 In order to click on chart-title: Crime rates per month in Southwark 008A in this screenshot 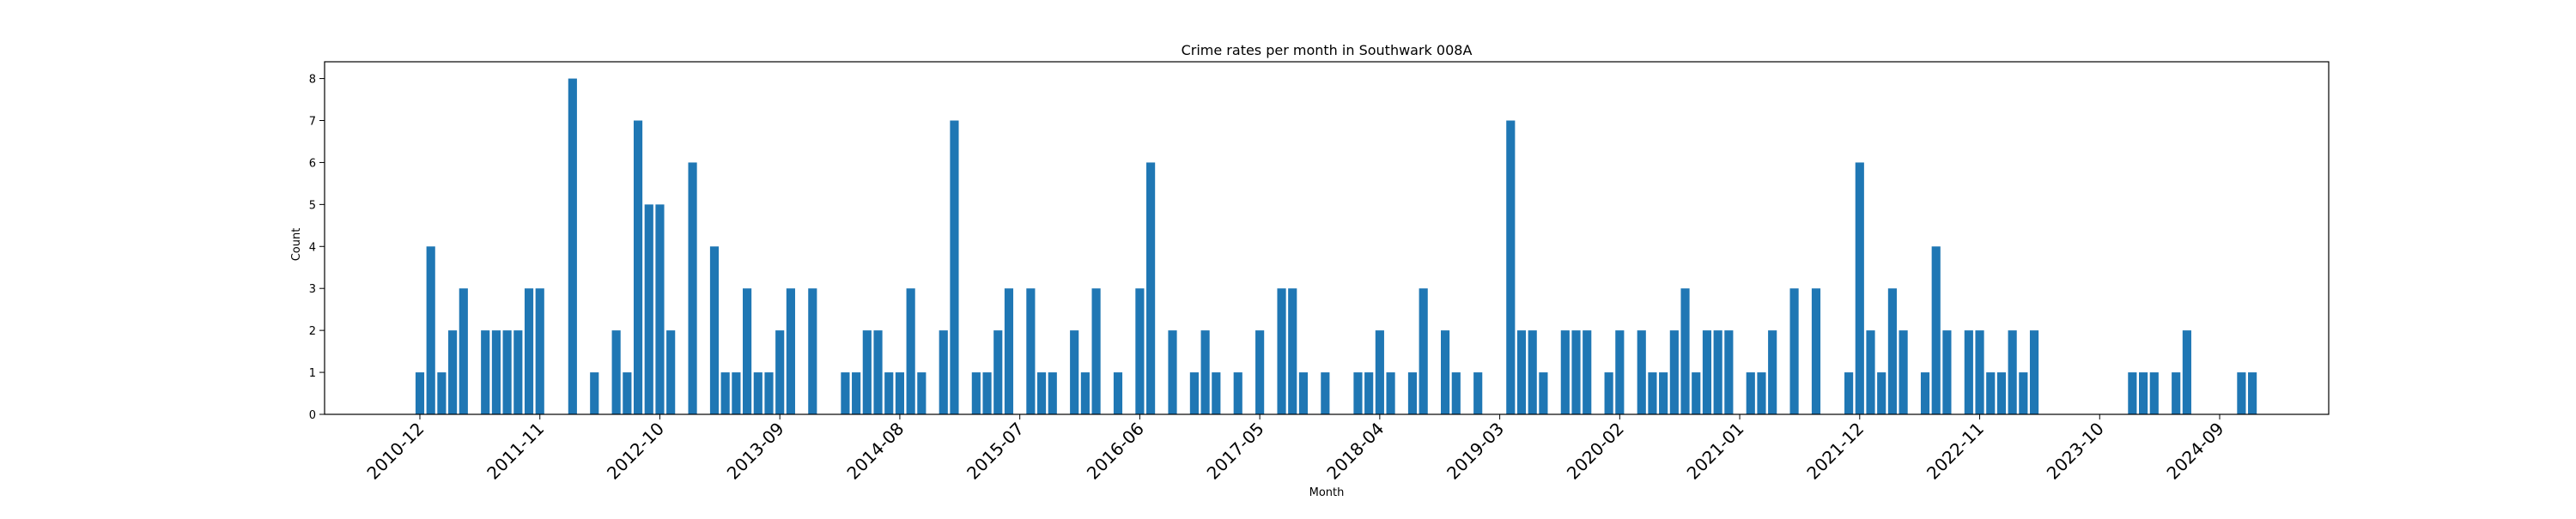, I will do `click(1327, 50)`.